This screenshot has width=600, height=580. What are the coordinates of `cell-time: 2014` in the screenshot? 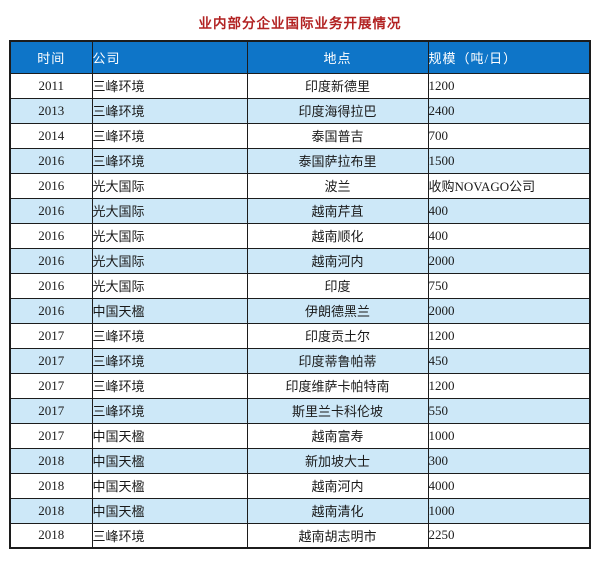 It's located at (51, 135).